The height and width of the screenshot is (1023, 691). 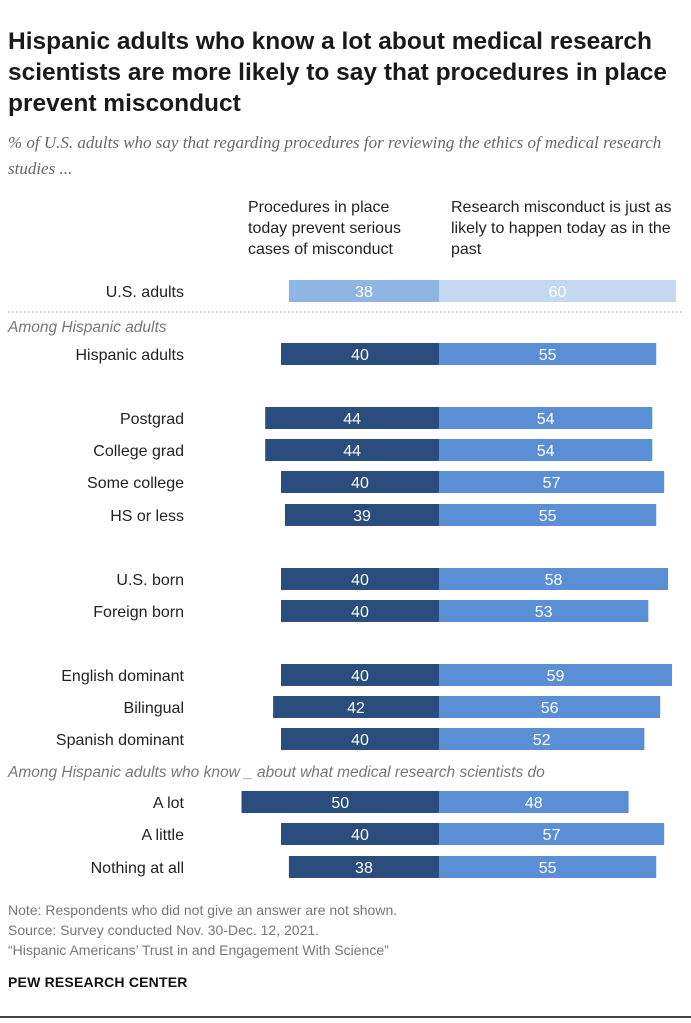 What do you see at coordinates (150, 580) in the screenshot?
I see `category-label: U.S. born` at bounding box center [150, 580].